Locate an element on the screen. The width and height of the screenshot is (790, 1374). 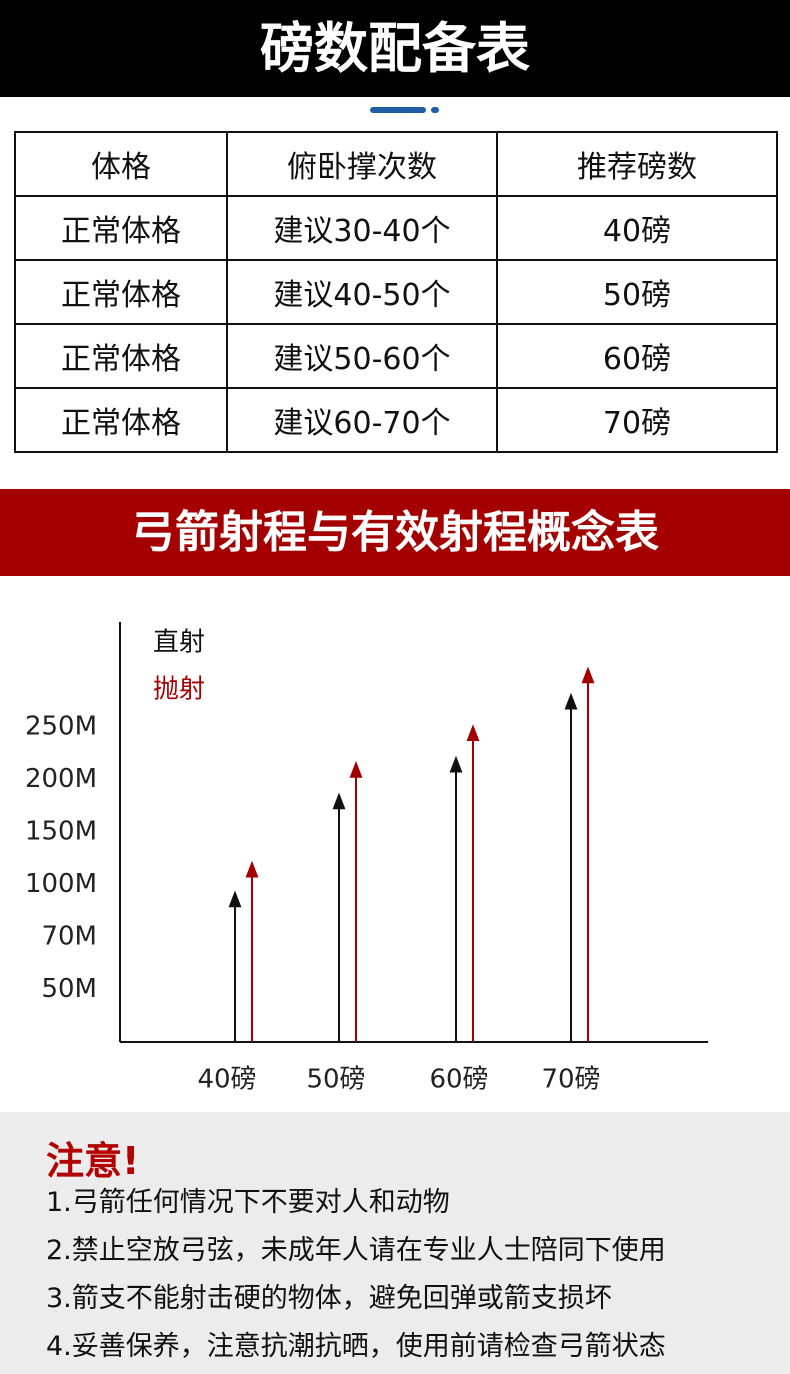
legend-label: 直射 is located at coordinates (179, 643).